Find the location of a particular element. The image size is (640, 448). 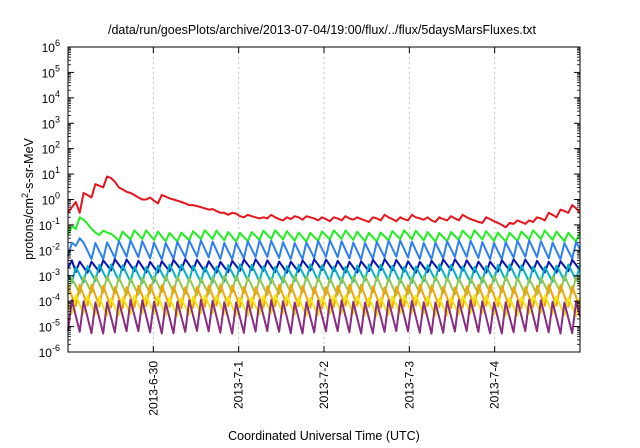

y-tick-label: 10⁻¹ is located at coordinates (49, 224).